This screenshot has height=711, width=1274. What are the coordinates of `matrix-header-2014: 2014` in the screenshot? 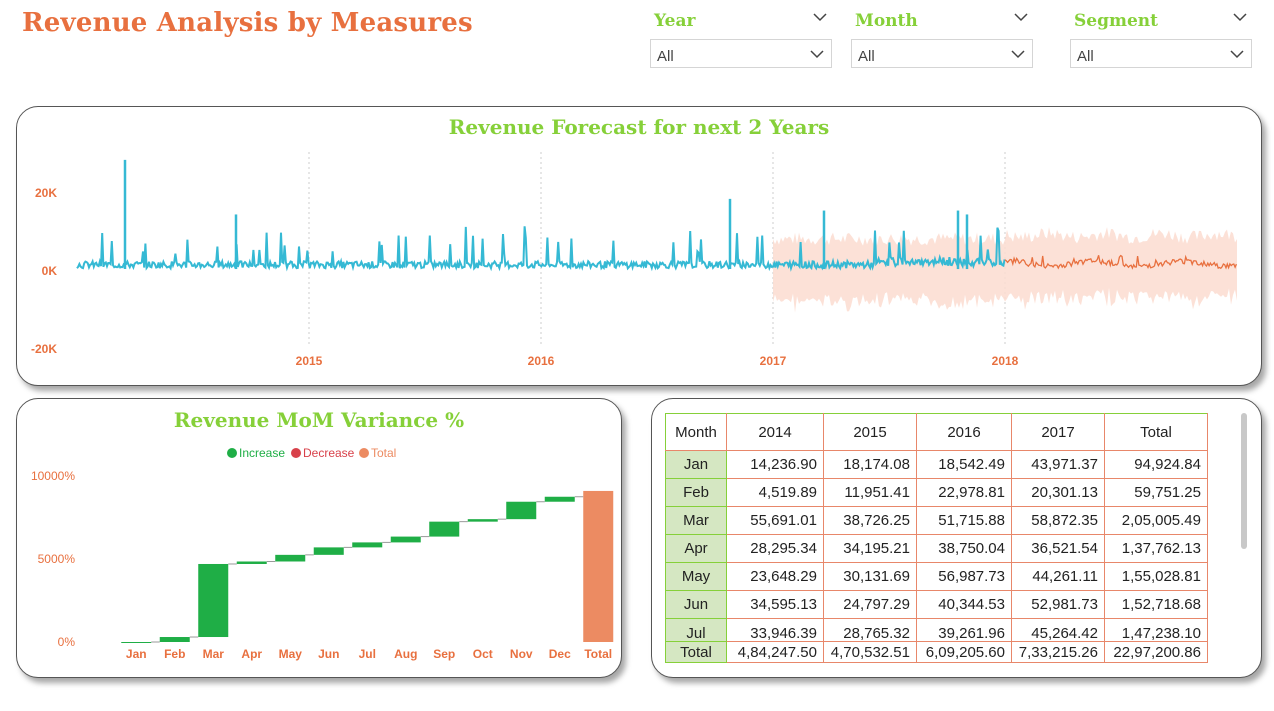 It's located at (775, 432).